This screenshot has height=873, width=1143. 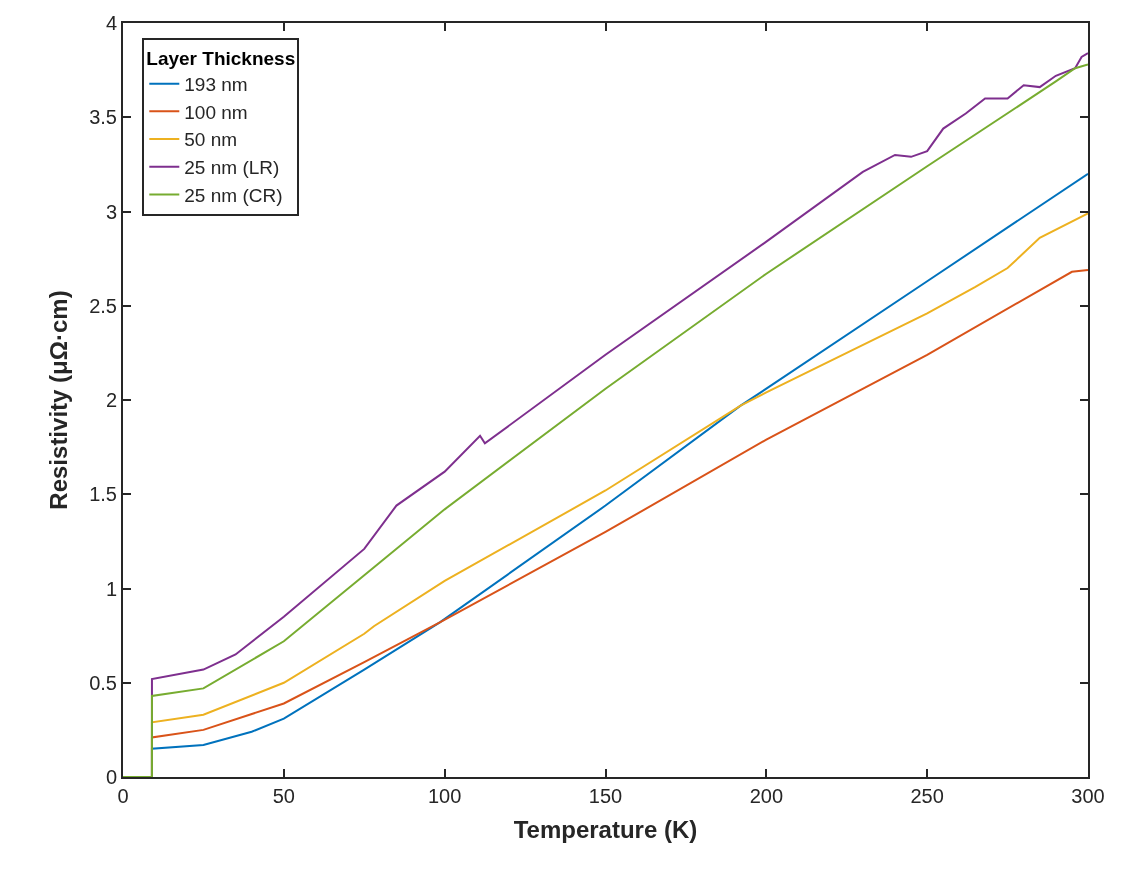 I want to click on legend-label: 100 nm, so click(x=216, y=112).